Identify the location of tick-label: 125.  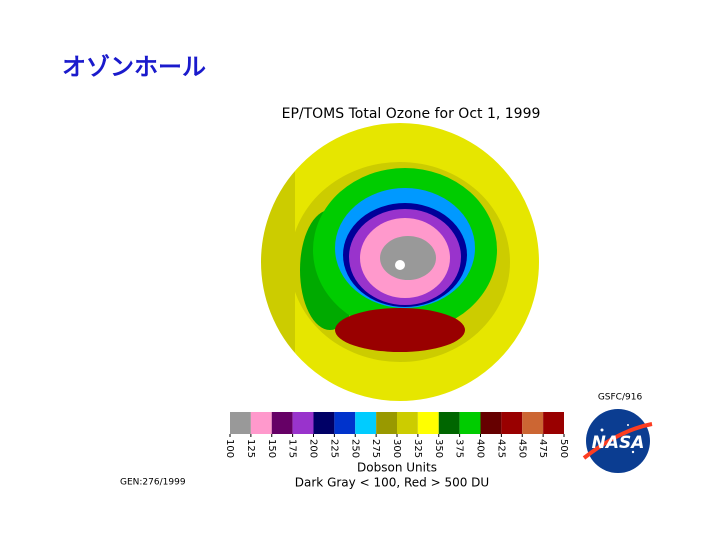
(250, 448).